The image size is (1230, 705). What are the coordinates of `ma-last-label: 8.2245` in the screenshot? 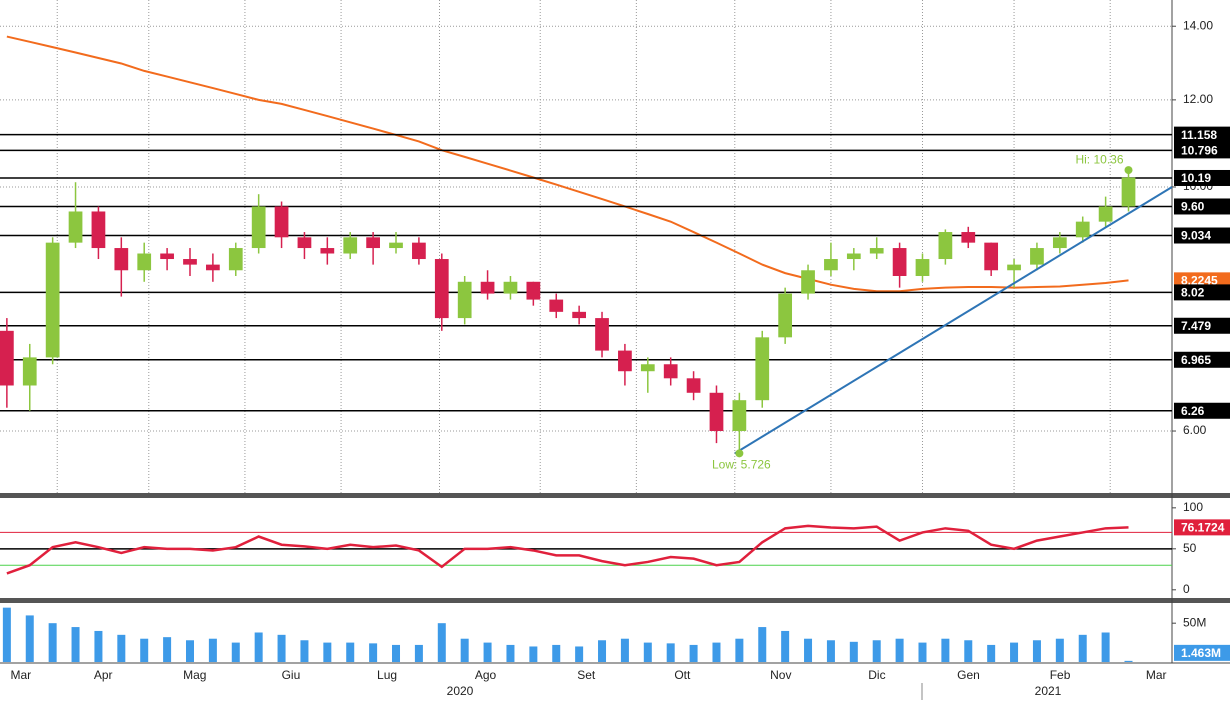 It's located at (1199, 281).